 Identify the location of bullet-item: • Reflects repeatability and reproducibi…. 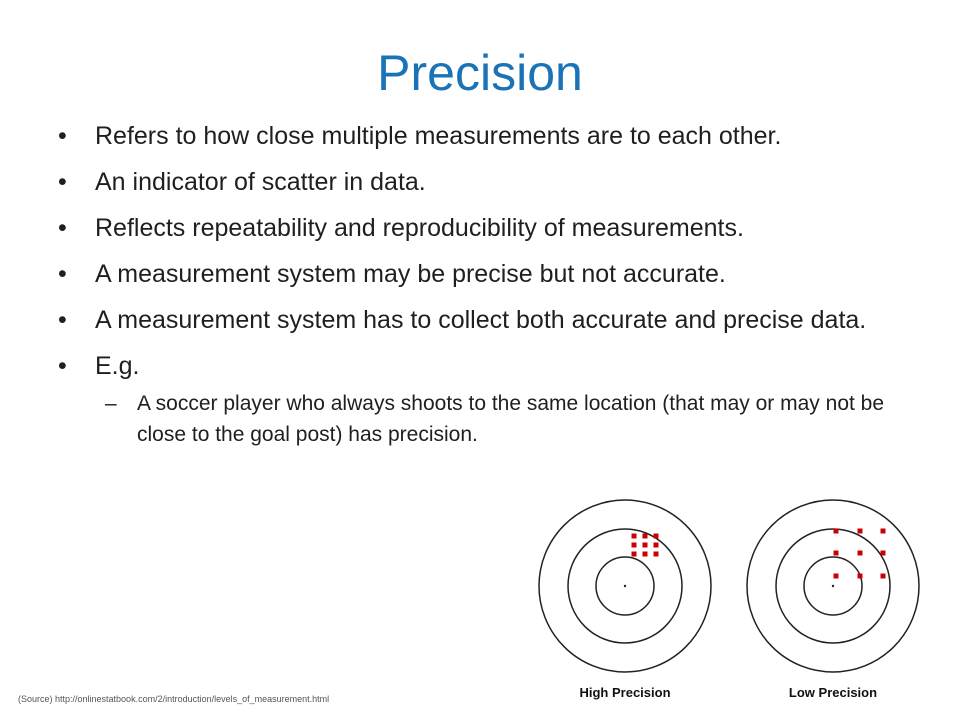
(488, 228).